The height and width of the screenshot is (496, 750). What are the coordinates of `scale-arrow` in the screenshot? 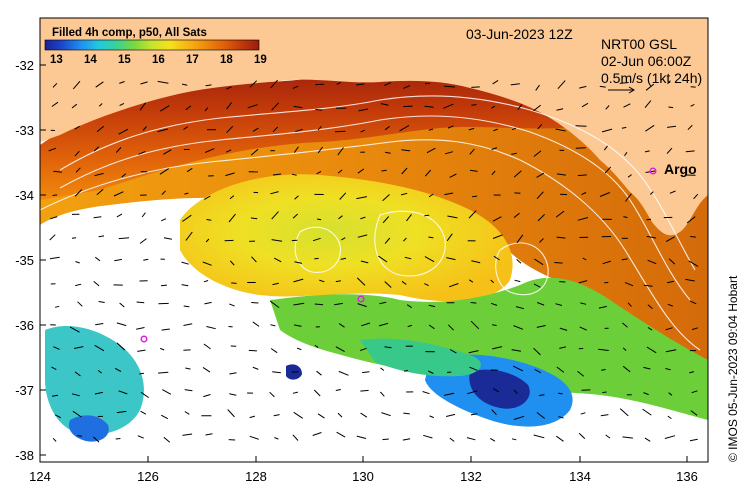 It's located at (621, 90).